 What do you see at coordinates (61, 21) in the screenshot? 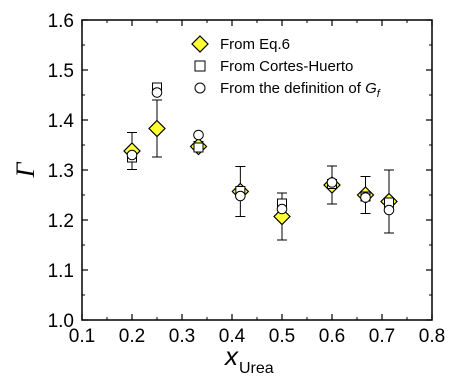
I see `y-tick-label: 1.6` at bounding box center [61, 21].